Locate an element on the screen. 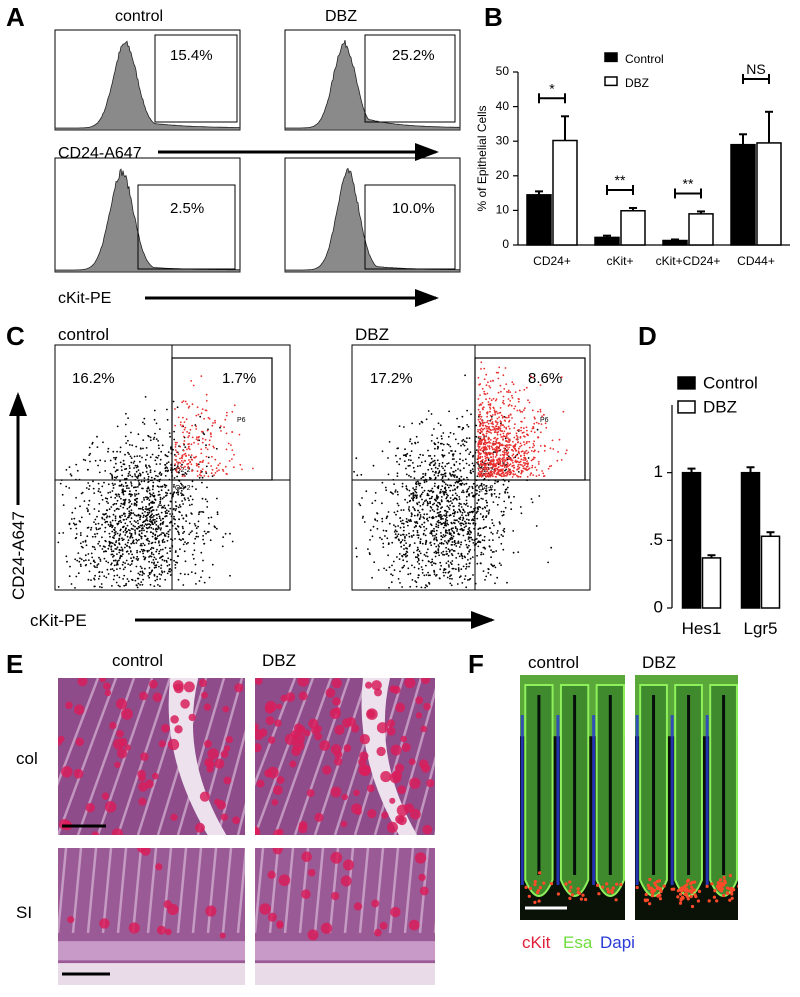 This screenshot has width=800, height=997. stain-label: cKit is located at coordinates (536, 942).